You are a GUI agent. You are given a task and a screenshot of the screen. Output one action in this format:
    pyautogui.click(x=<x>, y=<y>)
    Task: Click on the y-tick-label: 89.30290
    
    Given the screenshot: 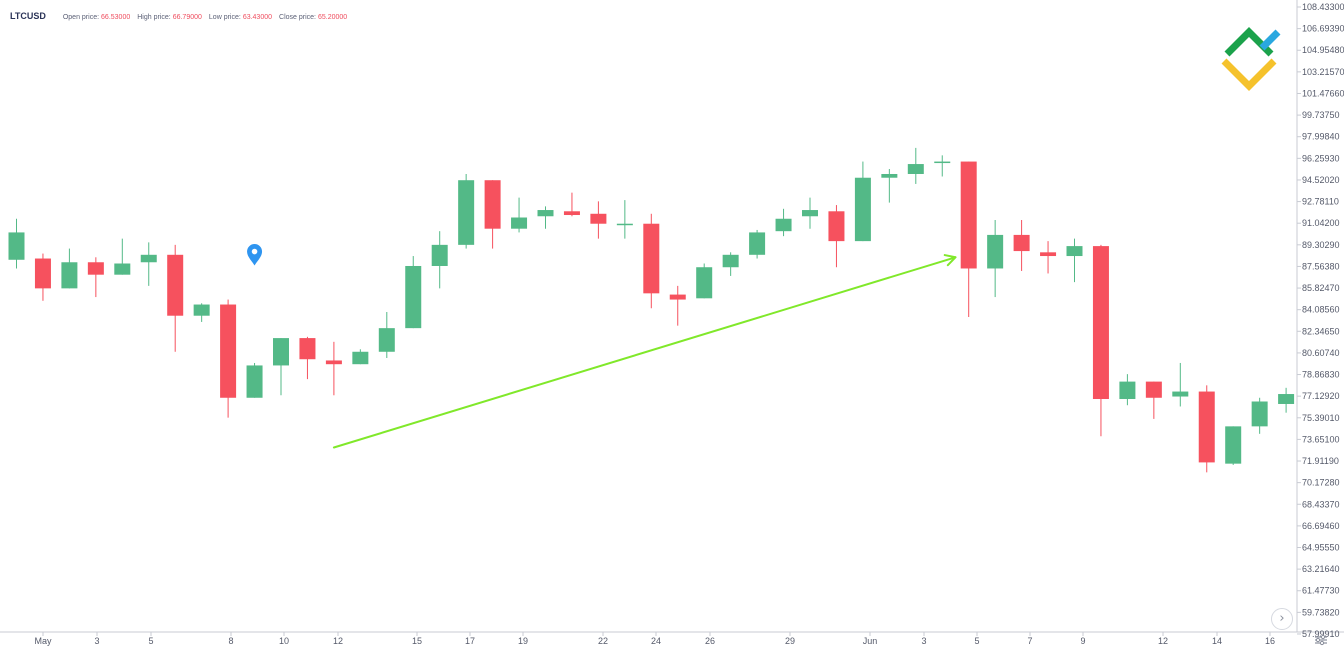 What is the action you would take?
    pyautogui.click(x=1321, y=245)
    